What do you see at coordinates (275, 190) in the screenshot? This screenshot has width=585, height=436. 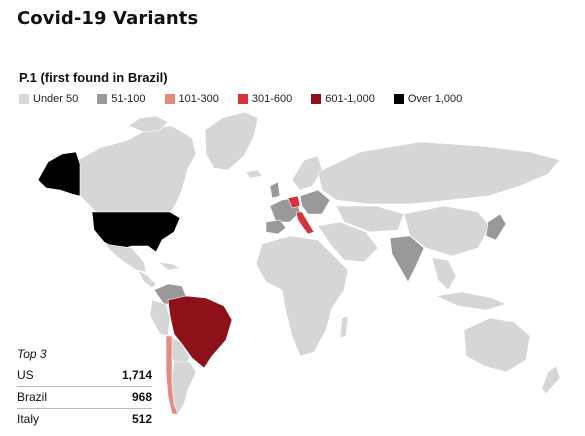 I see `uk` at bounding box center [275, 190].